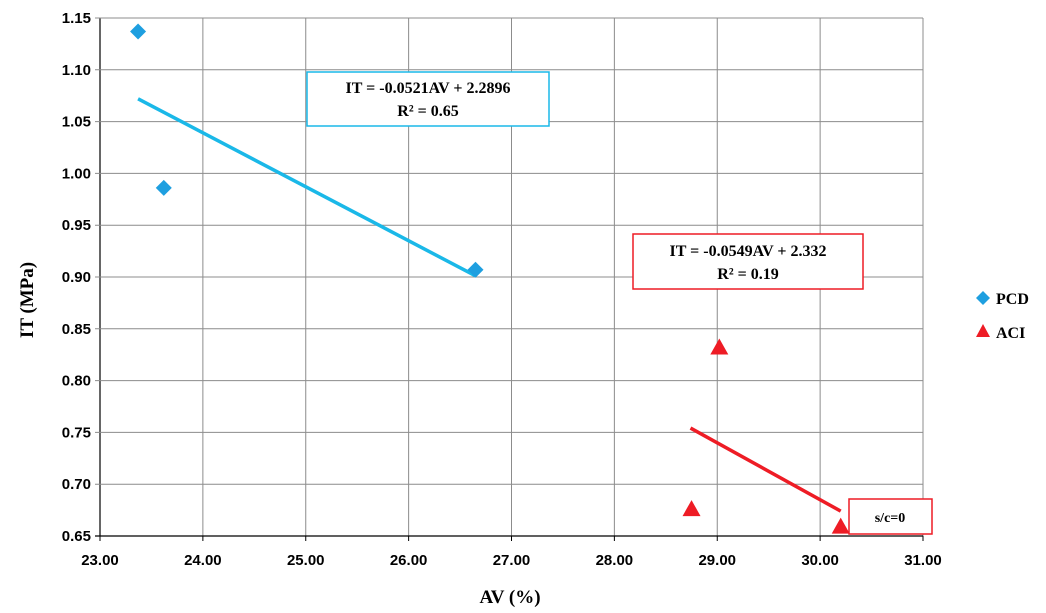 Image resolution: width=1046 pixels, height=613 pixels. Describe the element at coordinates (76, 484) in the screenshot. I see `y-tick-label: 0.70` at that location.